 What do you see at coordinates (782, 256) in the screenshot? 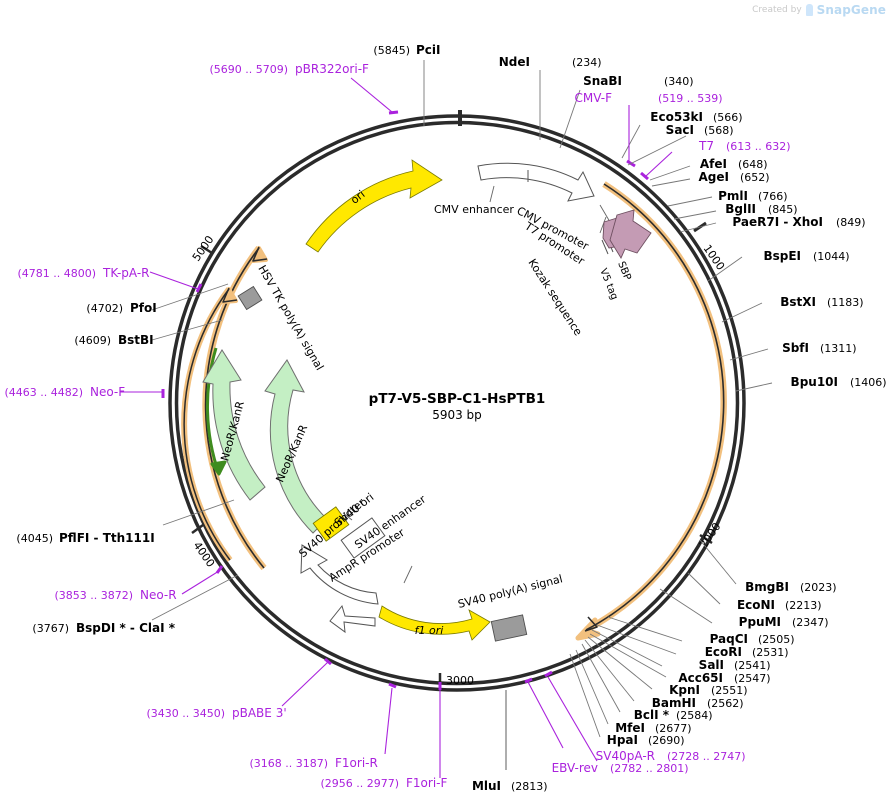
I see `enzyme-name: BspEI` at bounding box center [782, 256].